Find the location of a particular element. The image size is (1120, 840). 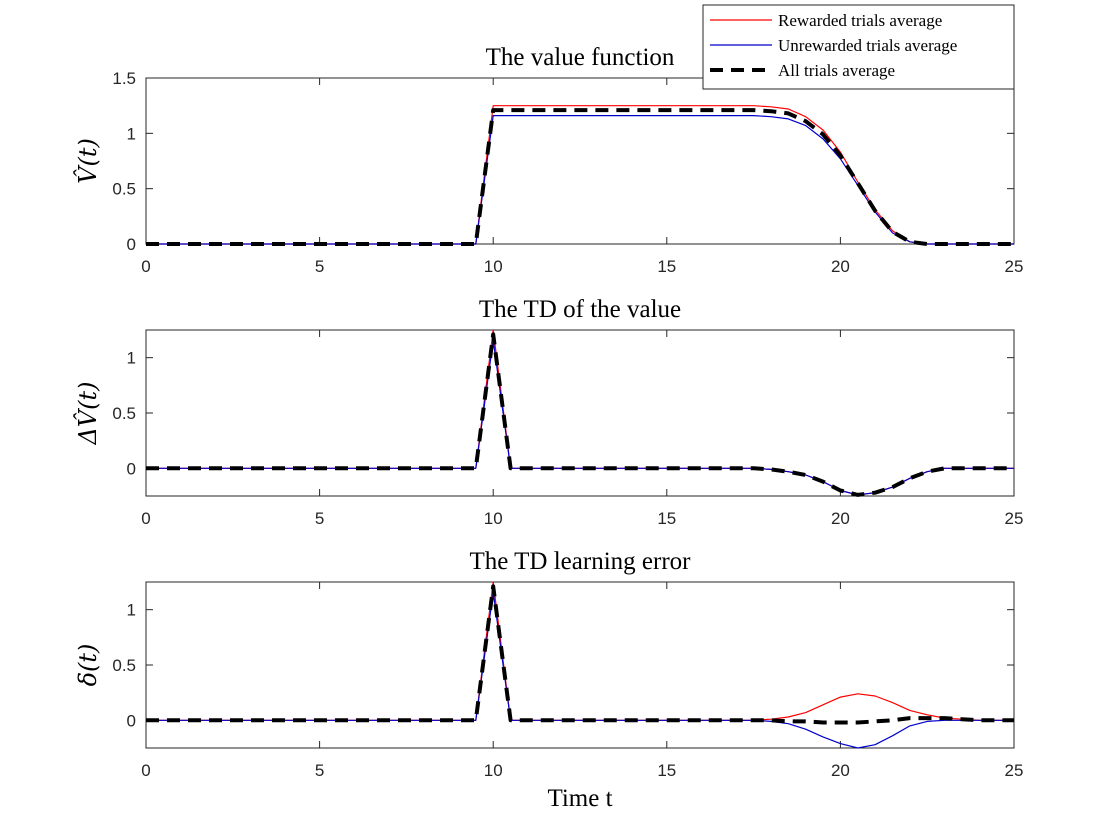

chart-title: The TD of the value is located at coordinates (580, 309).